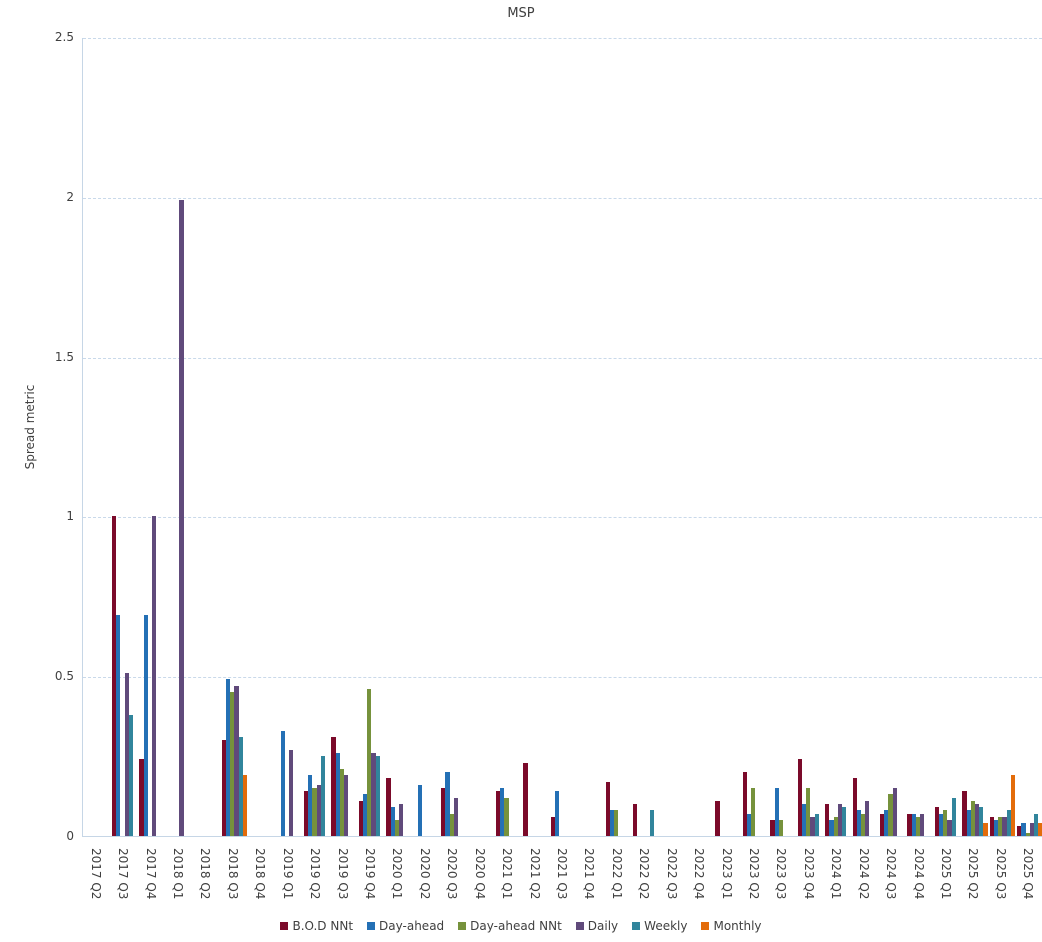  What do you see at coordinates (726, 874) in the screenshot?
I see `x-tick-label: 2023 Q1` at bounding box center [726, 874].